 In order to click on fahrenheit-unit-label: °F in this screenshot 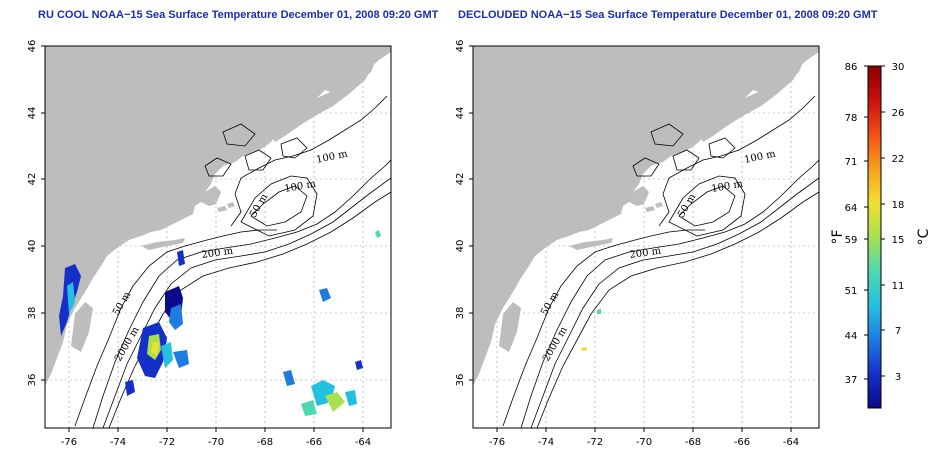, I will do `click(838, 236)`.